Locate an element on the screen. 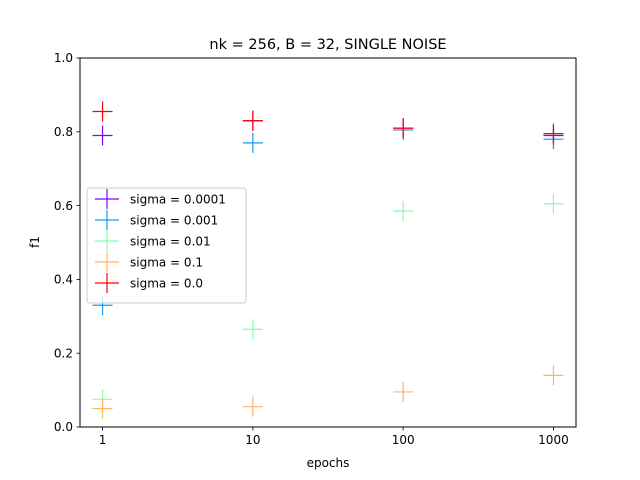 This screenshot has height=480, width=640. y-axis-label: f1 is located at coordinates (35, 242).